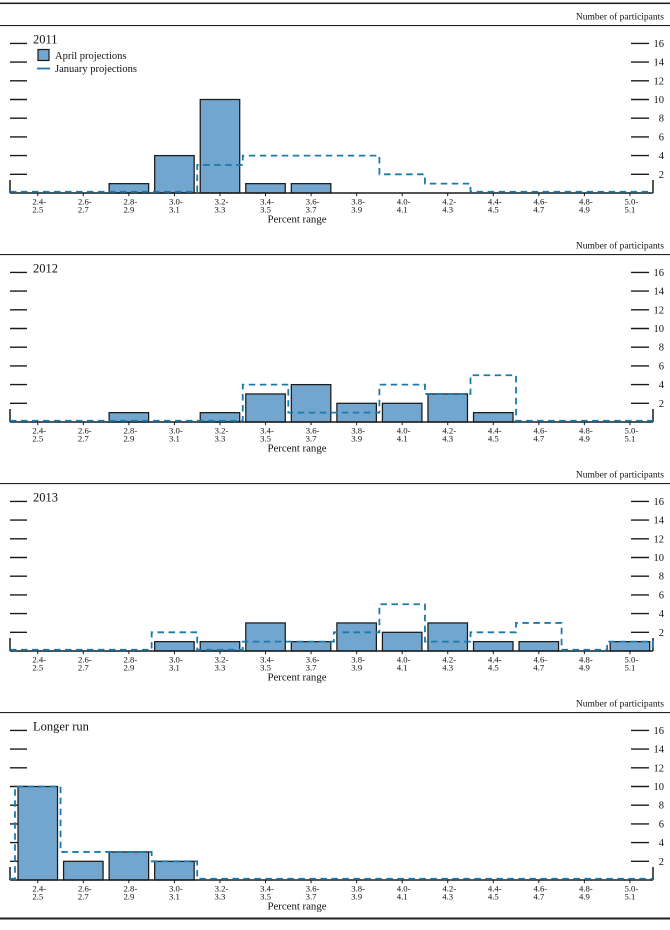  Describe the element at coordinates (661, 806) in the screenshot. I see `right-tick-label: 8` at that location.